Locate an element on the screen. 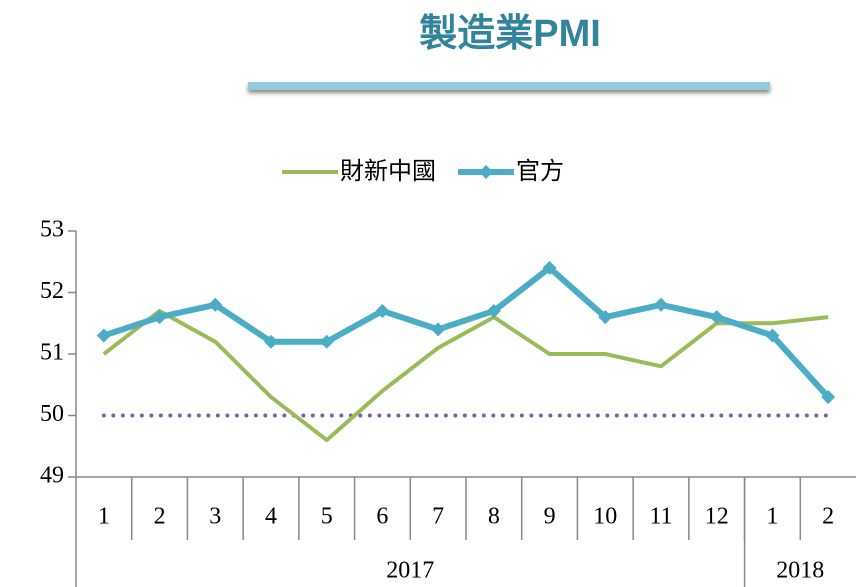  x-tick-label: 10 is located at coordinates (605, 517).